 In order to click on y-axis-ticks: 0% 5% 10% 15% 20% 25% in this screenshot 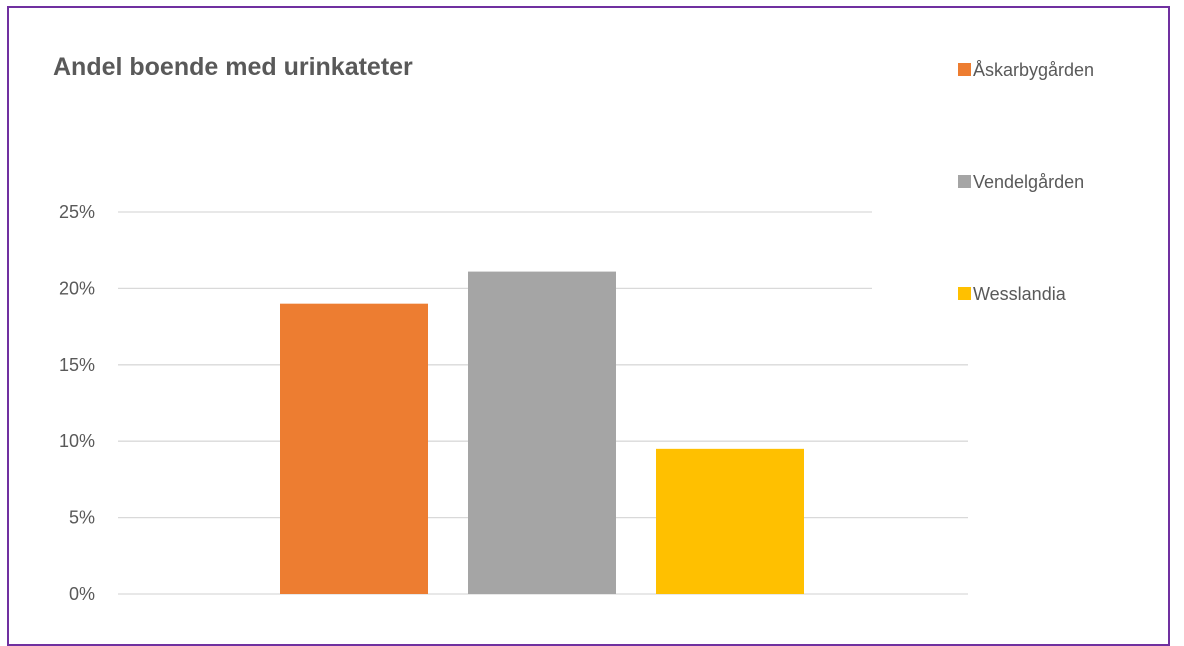, I will do `click(77, 403)`.